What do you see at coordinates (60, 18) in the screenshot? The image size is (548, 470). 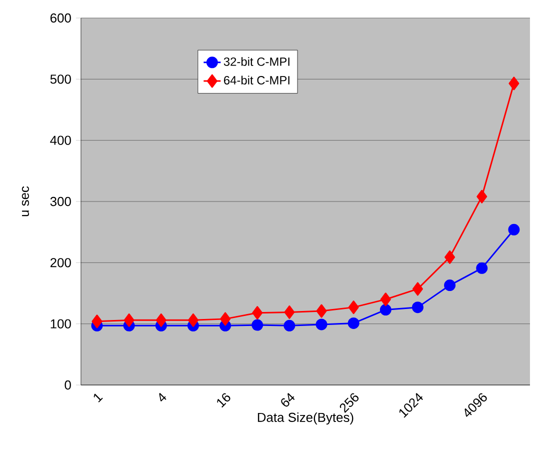 I see `y-tick-label: 600` at bounding box center [60, 18].